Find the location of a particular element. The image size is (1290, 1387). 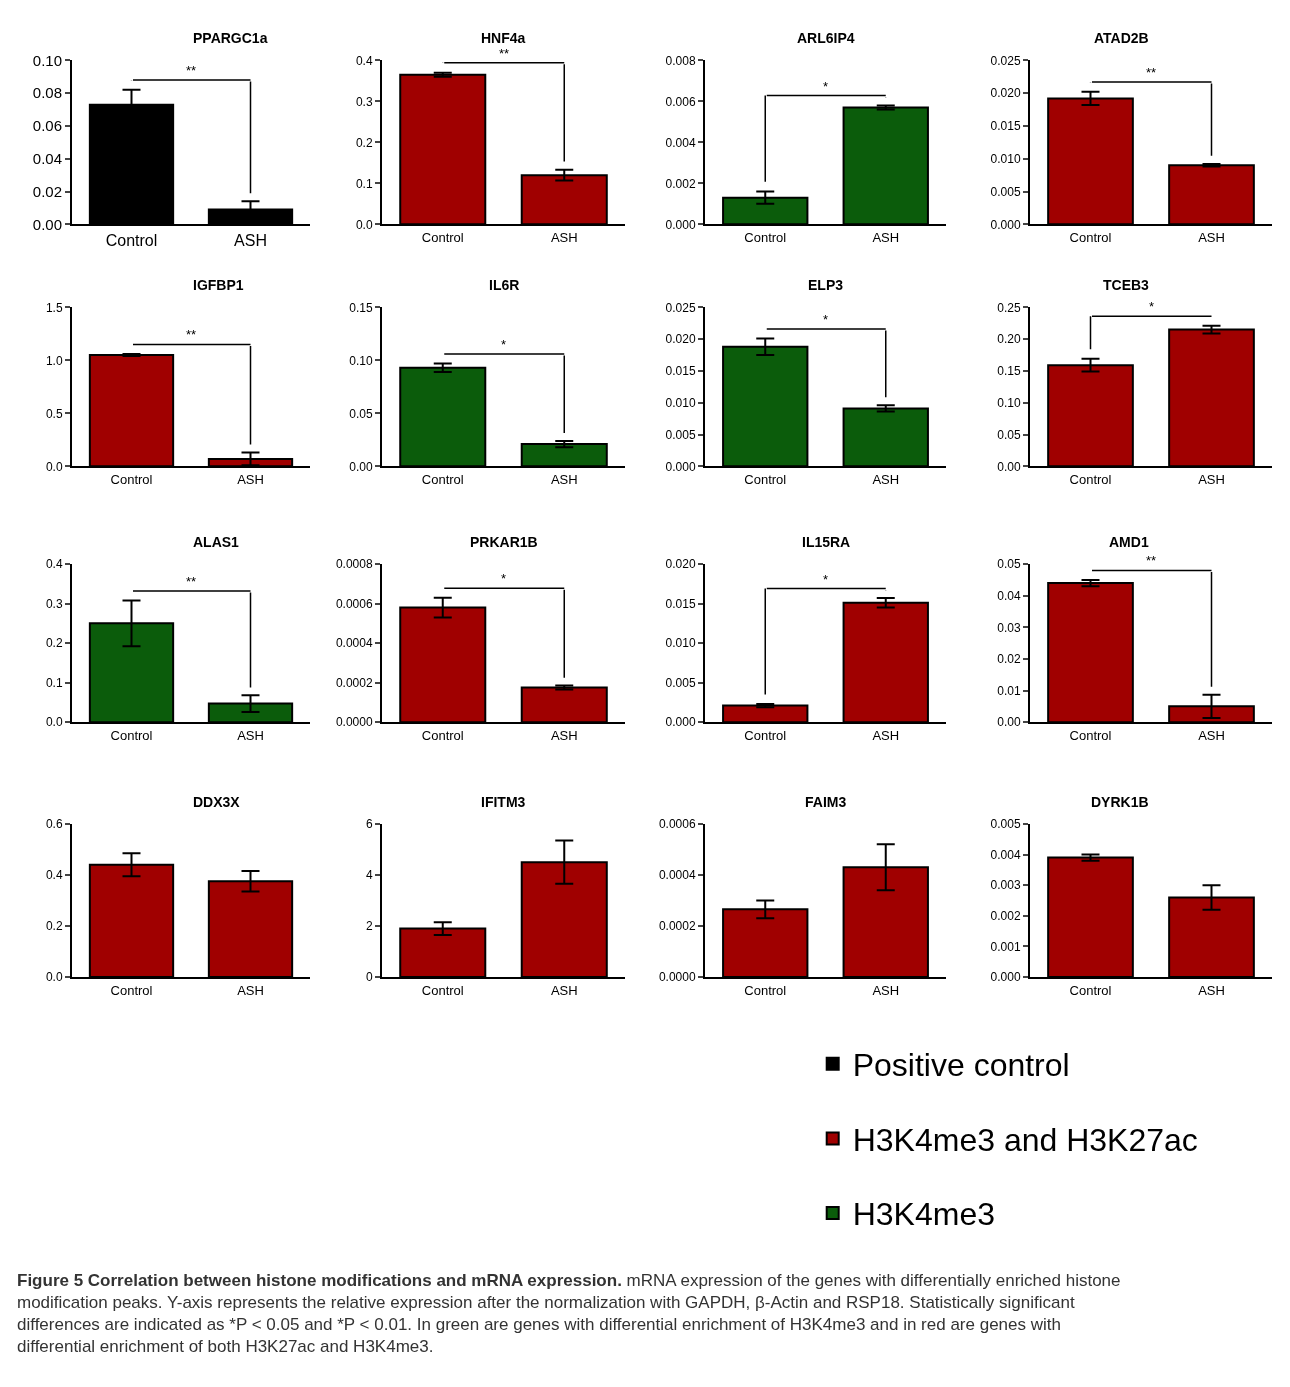

y-tick-label: 0.1 is located at coordinates (54, 682).